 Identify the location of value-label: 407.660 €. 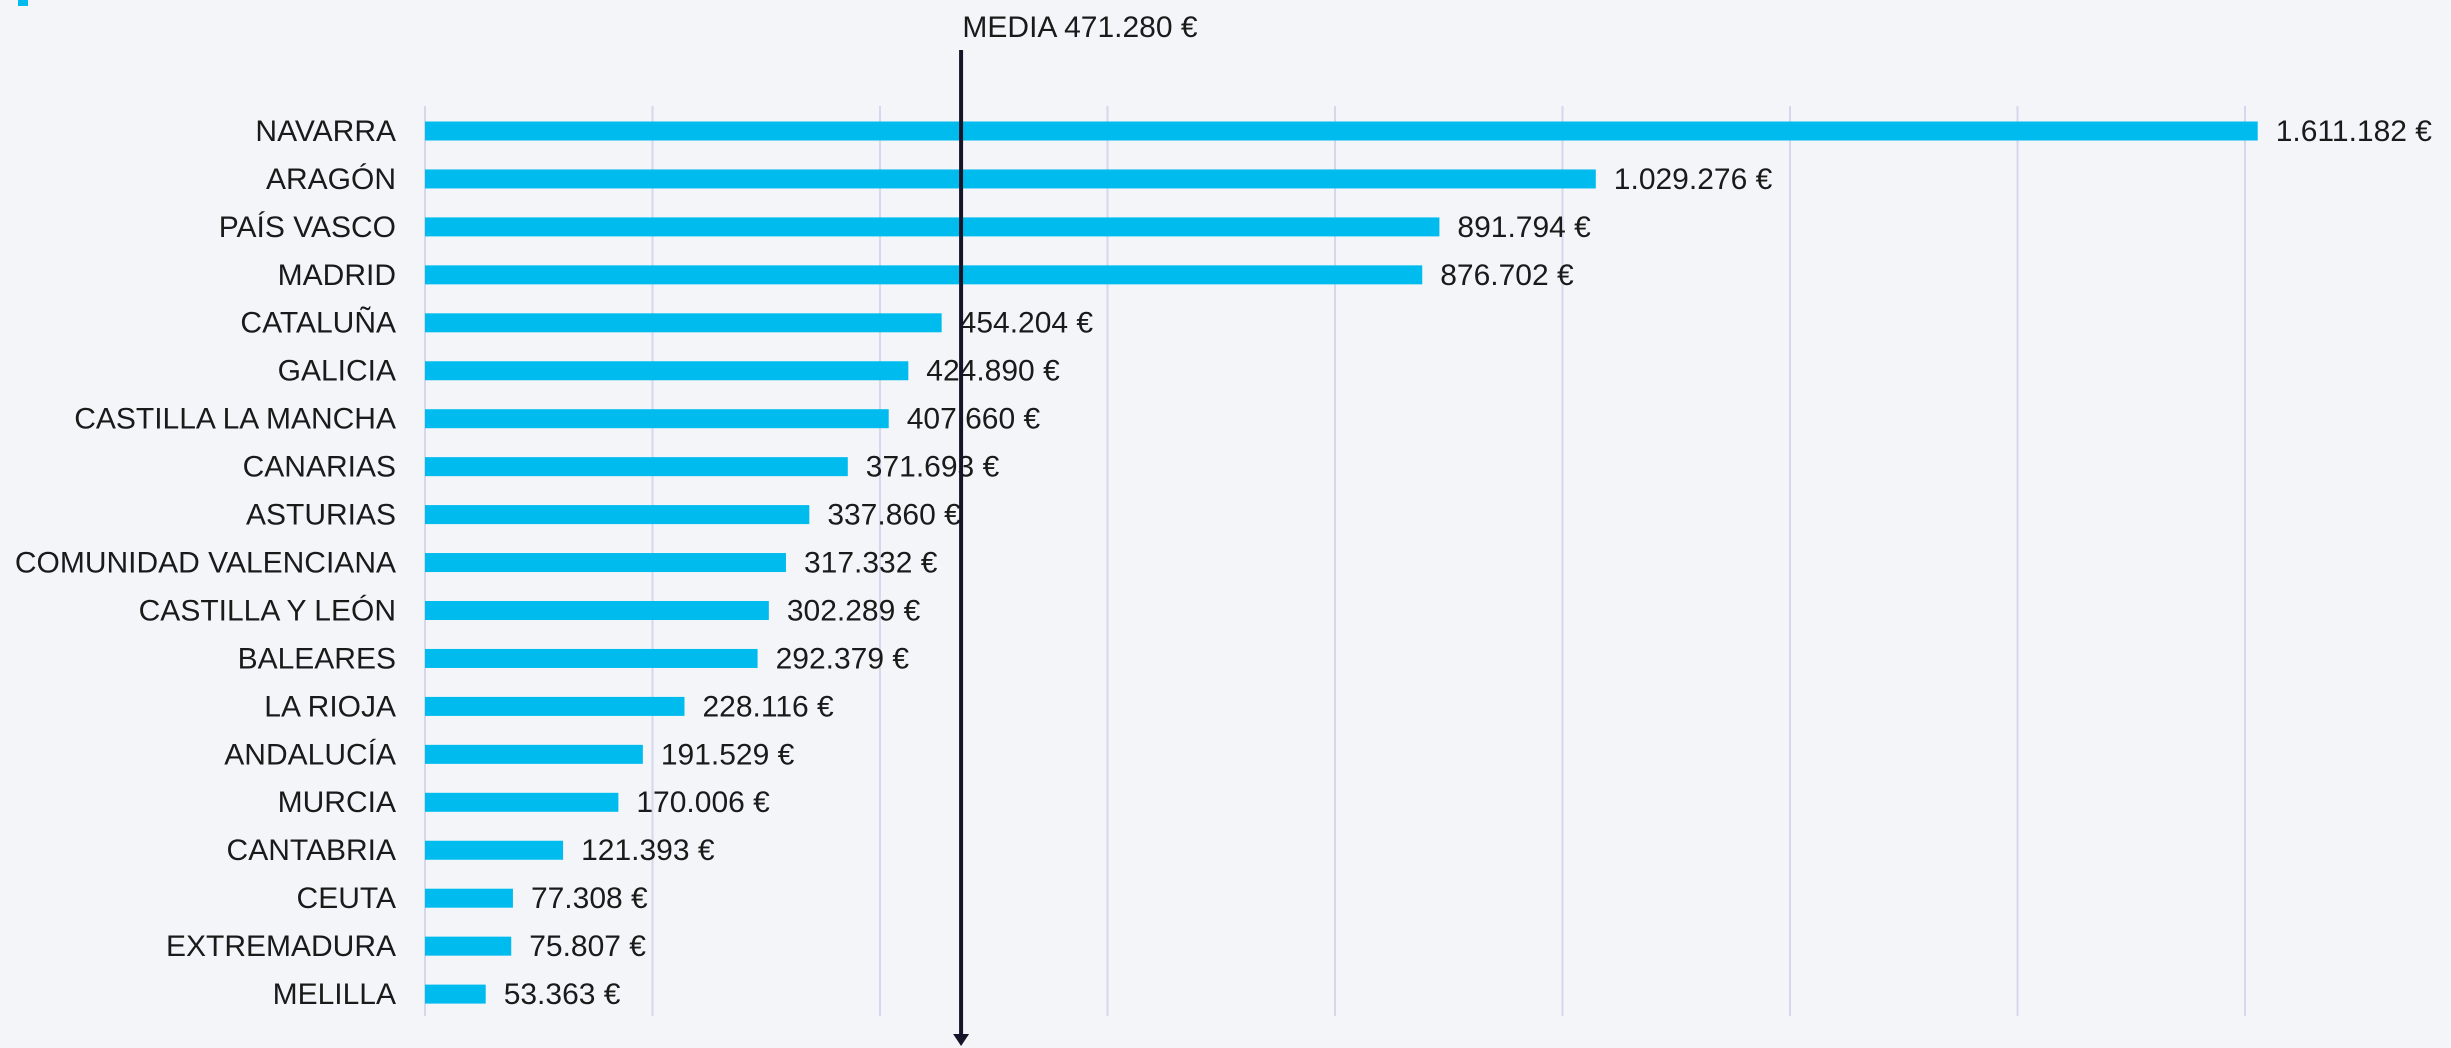
(974, 419).